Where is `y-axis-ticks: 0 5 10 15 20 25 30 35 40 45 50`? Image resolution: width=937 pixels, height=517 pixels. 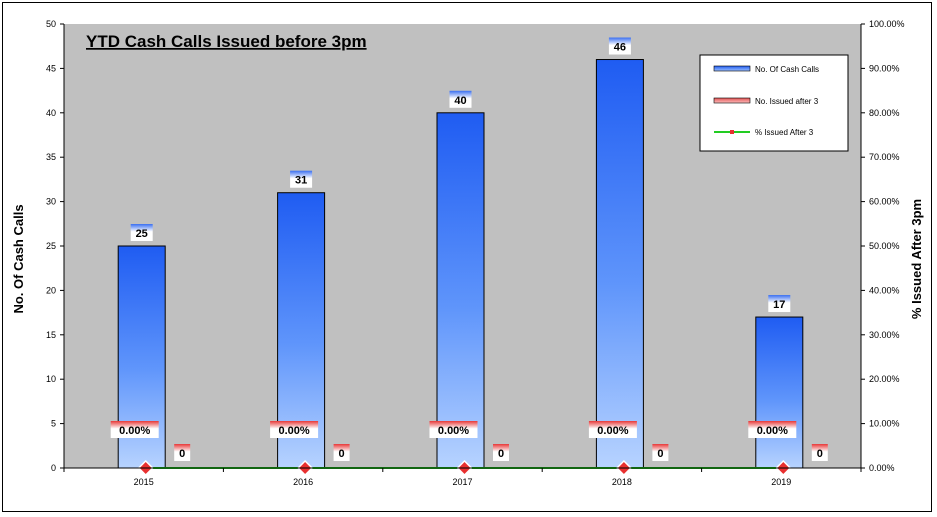 y-axis-ticks: 0 5 10 15 20 25 30 35 40 45 50 is located at coordinates (55, 246).